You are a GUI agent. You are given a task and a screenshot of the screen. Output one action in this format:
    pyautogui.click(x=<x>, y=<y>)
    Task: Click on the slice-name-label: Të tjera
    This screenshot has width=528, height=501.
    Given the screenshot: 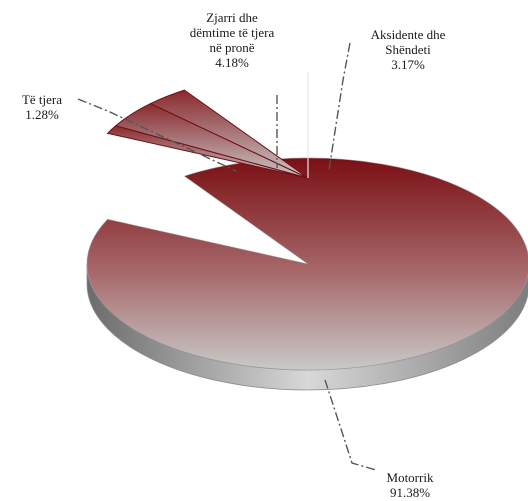 What is the action you would take?
    pyautogui.click(x=42, y=99)
    